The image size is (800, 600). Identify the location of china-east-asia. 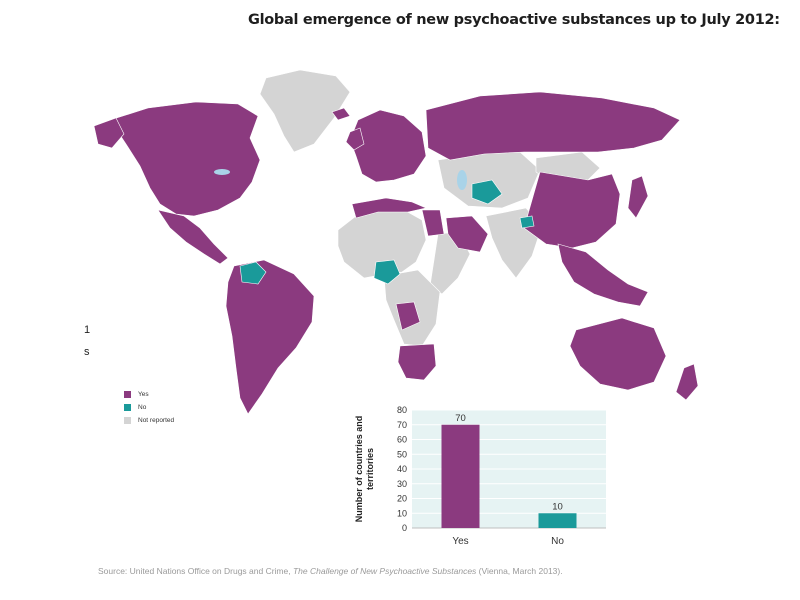
(572, 210).